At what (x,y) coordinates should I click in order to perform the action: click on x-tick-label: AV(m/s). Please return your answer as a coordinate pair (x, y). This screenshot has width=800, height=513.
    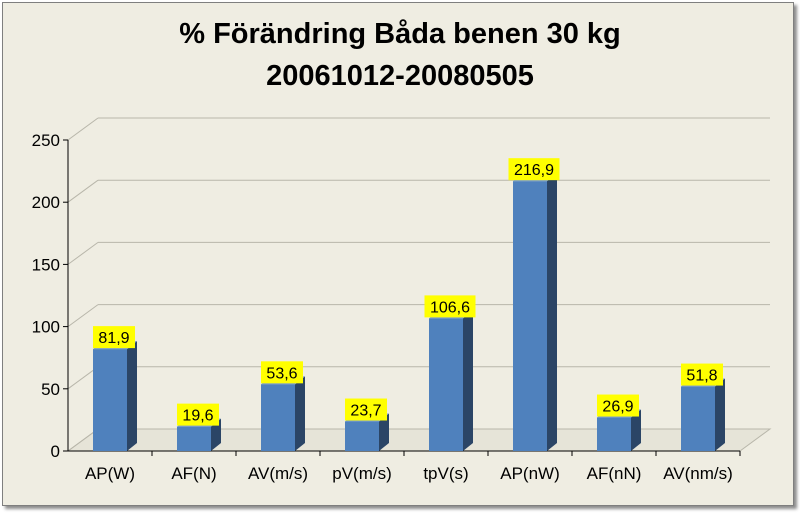
    Looking at the image, I should click on (278, 473).